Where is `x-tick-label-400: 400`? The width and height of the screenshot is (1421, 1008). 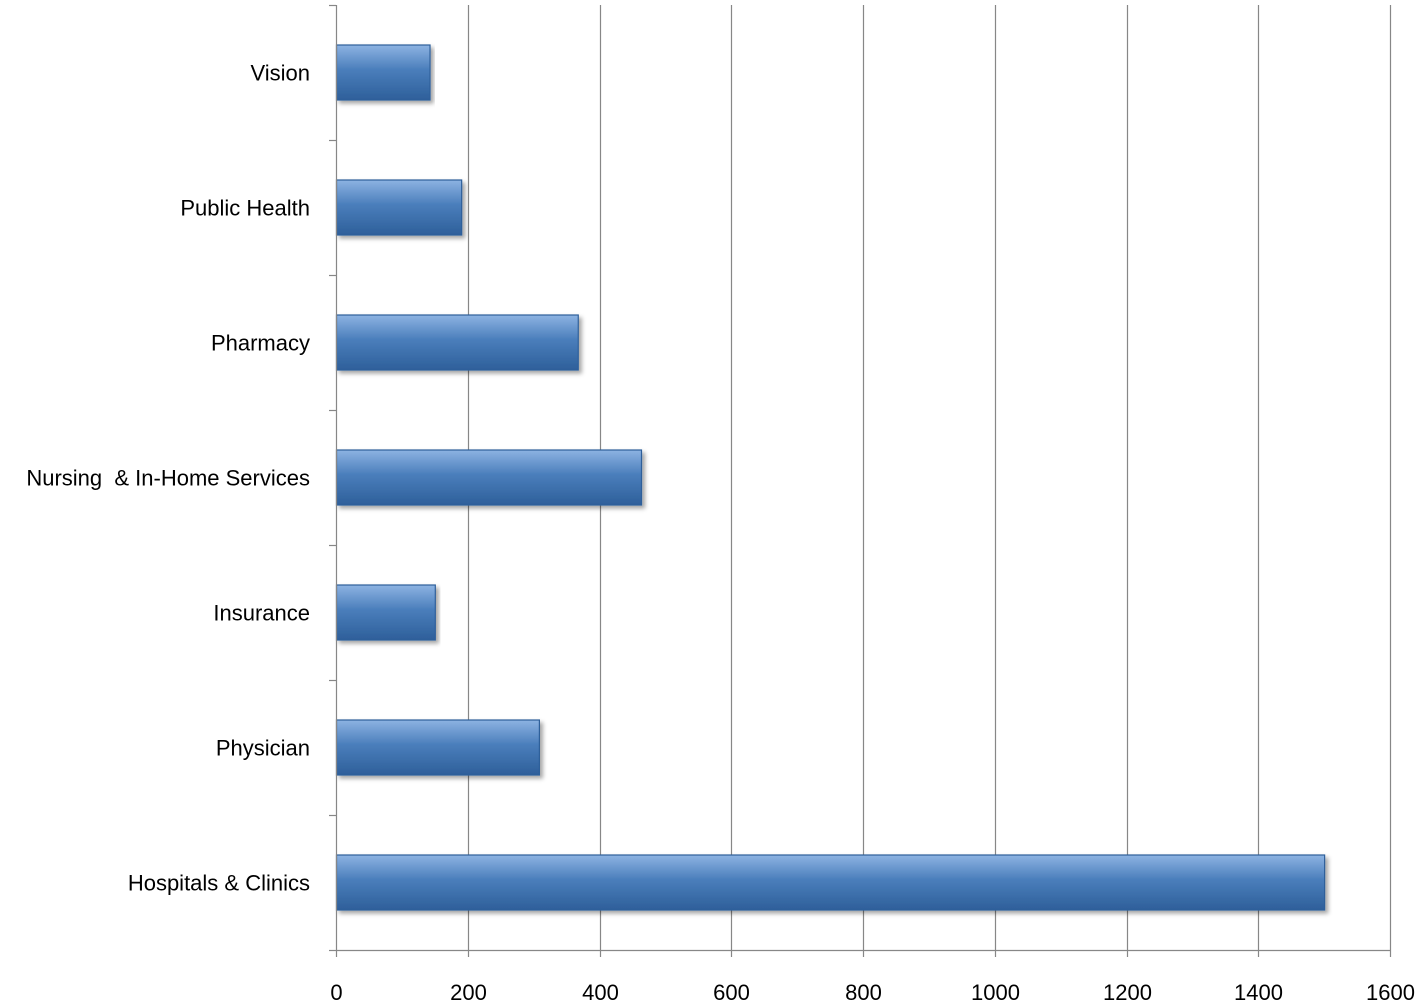
x-tick-label-400: 400 is located at coordinates (600, 992).